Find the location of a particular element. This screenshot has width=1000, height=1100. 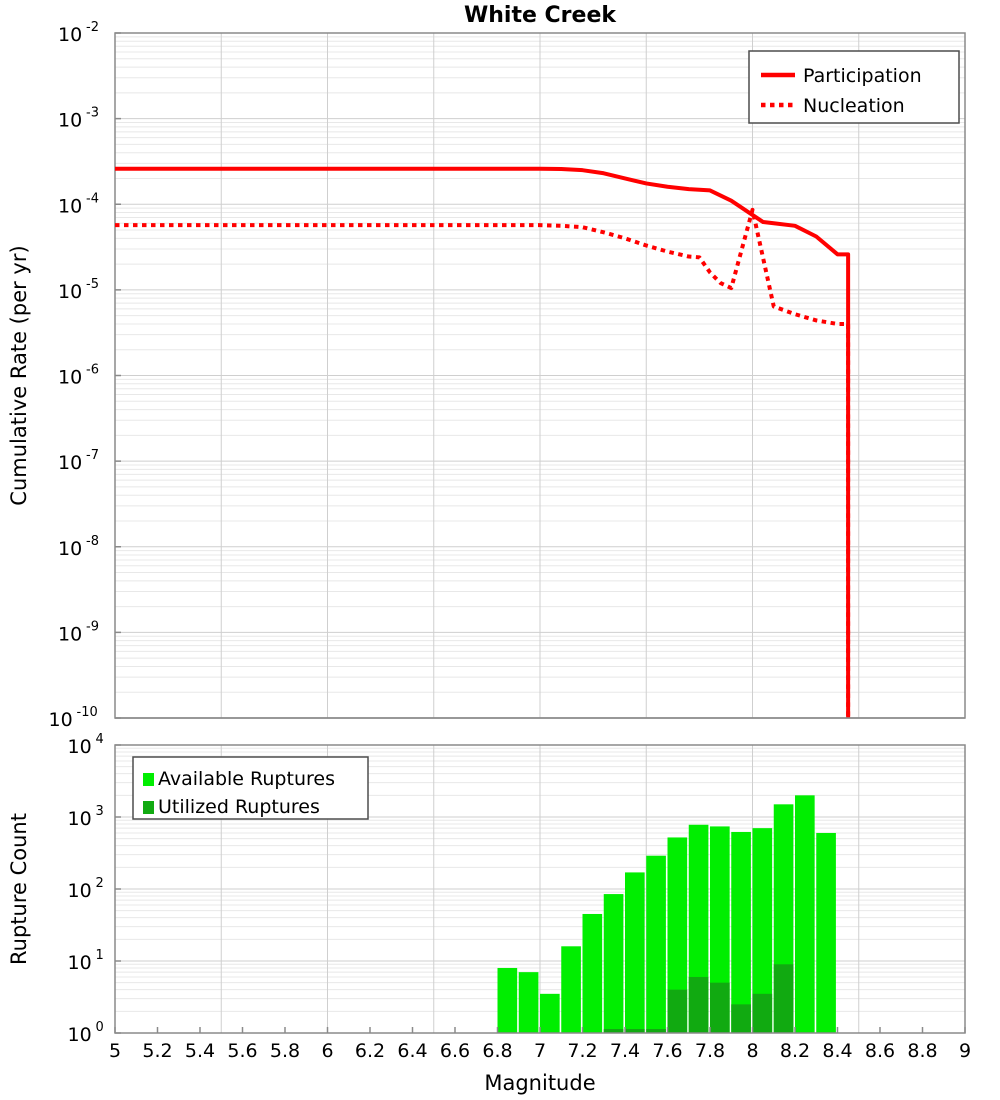

x-tick-label: 6.8 is located at coordinates (497, 1051).